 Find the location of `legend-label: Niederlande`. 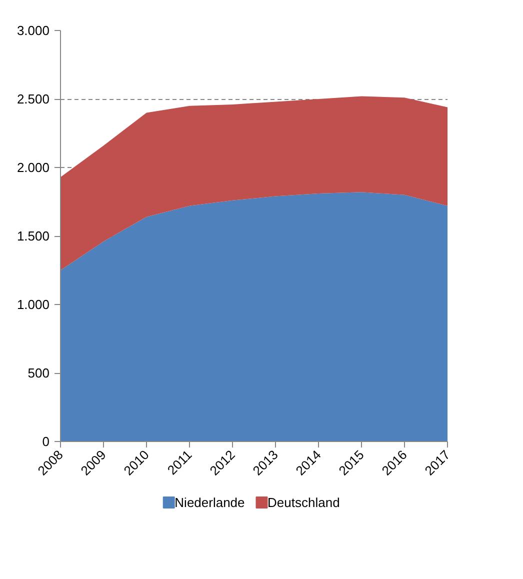

legend-label: Niederlande is located at coordinates (209, 502).